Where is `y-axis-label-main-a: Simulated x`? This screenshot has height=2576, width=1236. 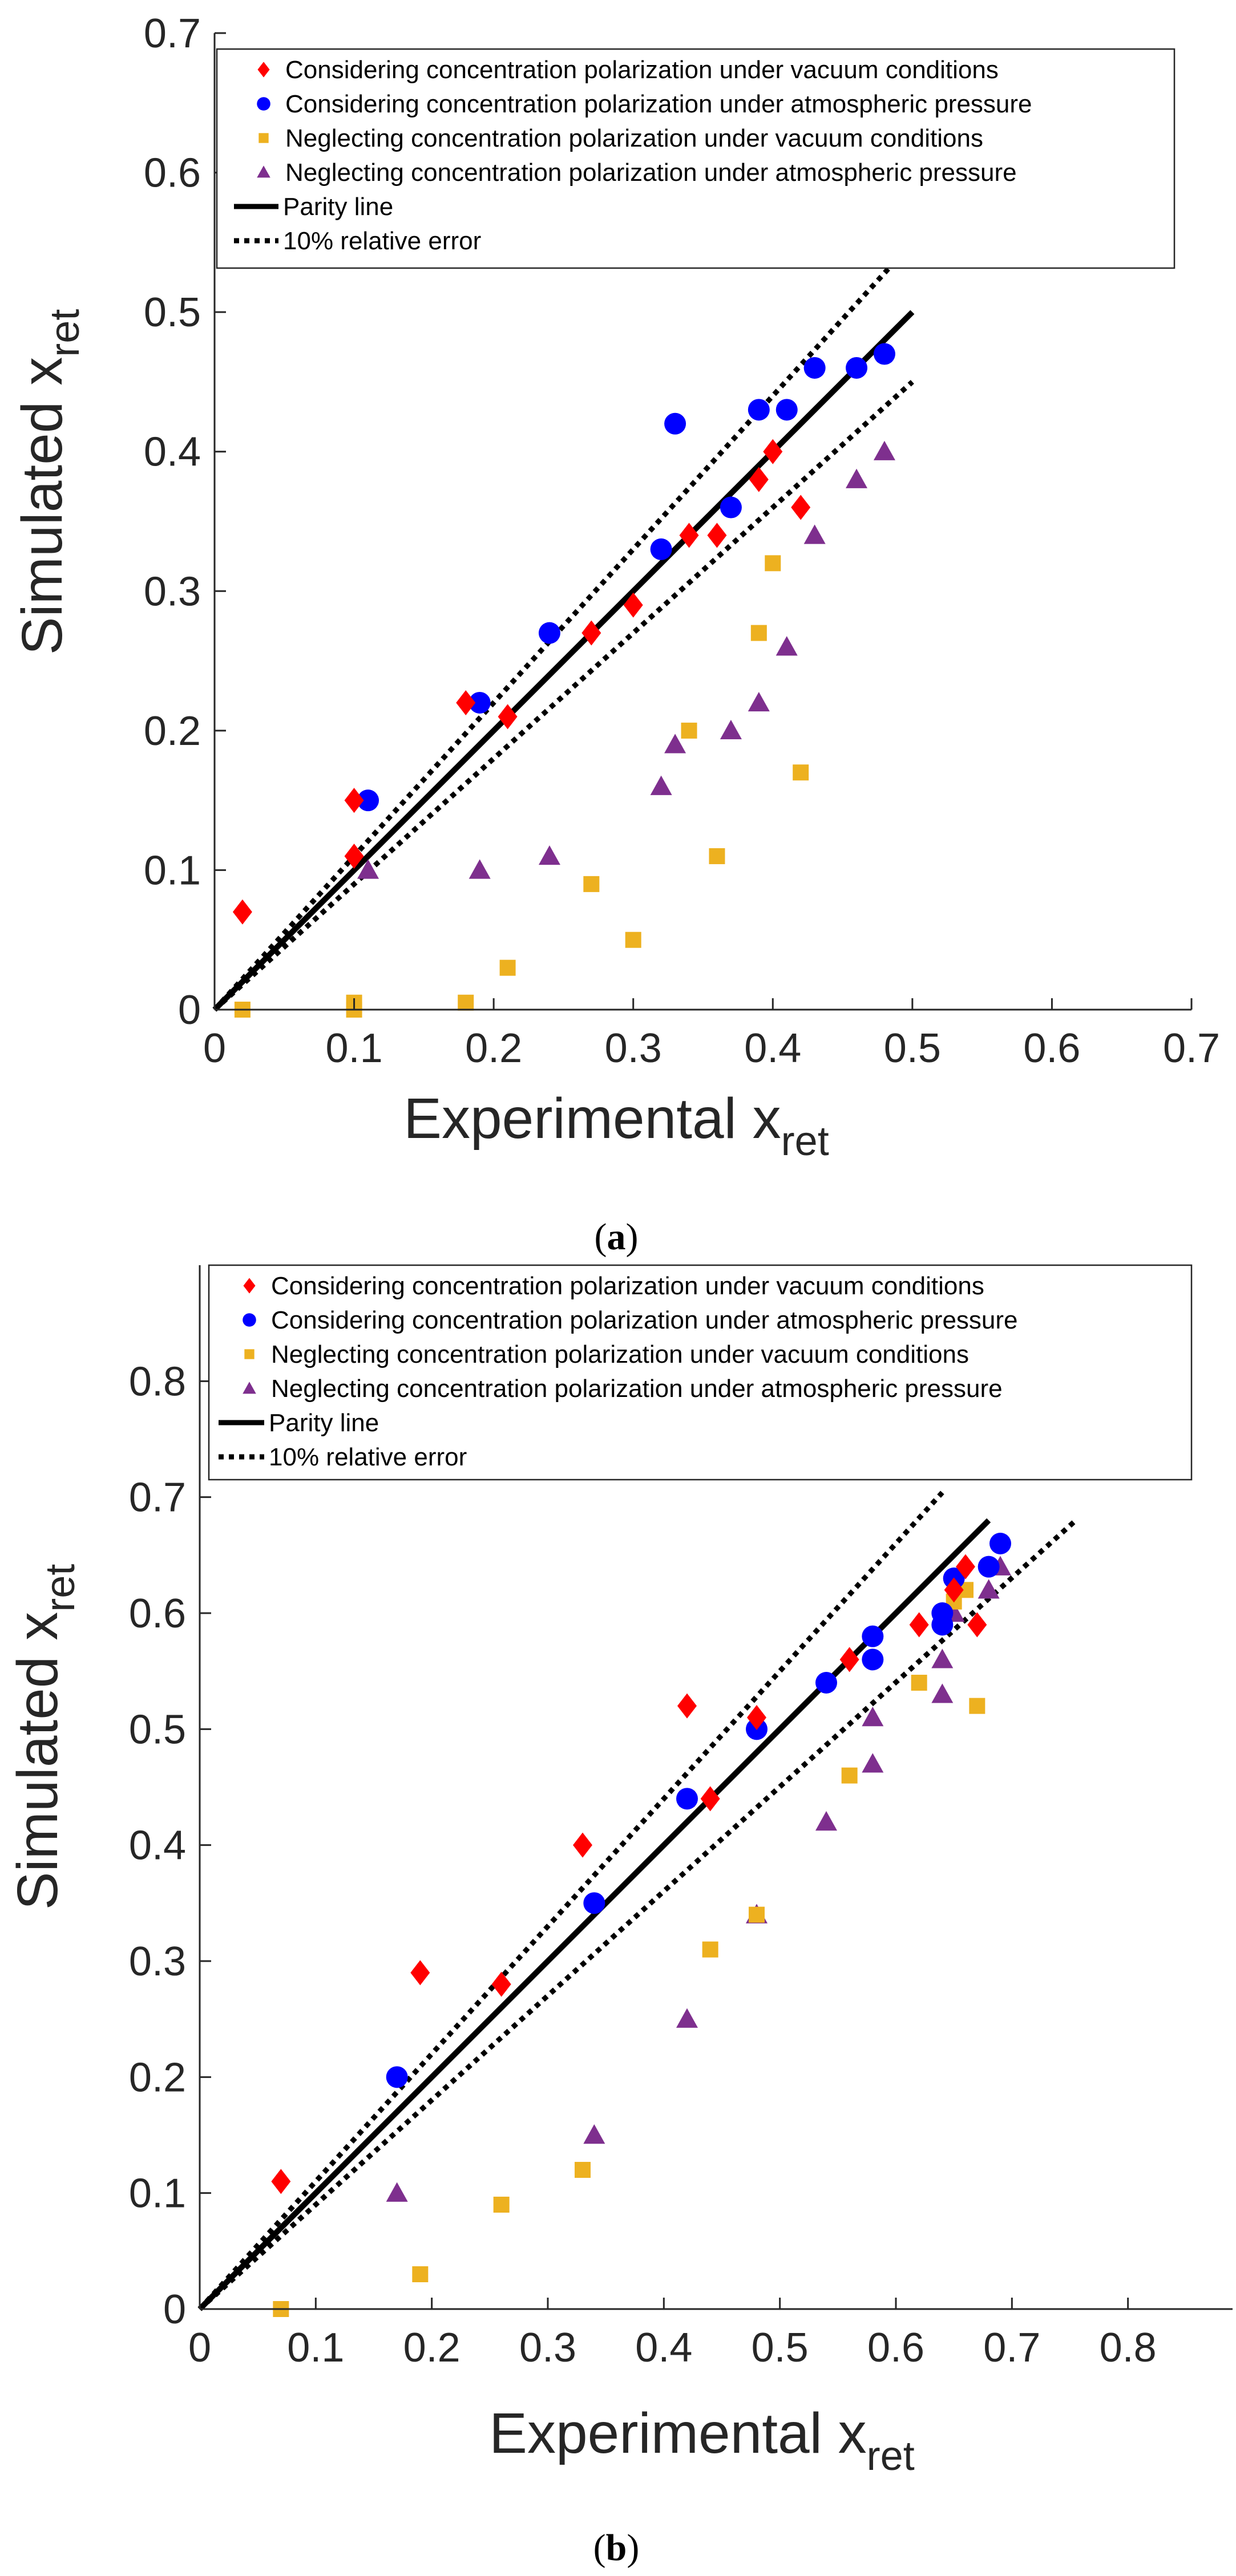 y-axis-label-main-a: Simulated x is located at coordinates (42, 506).